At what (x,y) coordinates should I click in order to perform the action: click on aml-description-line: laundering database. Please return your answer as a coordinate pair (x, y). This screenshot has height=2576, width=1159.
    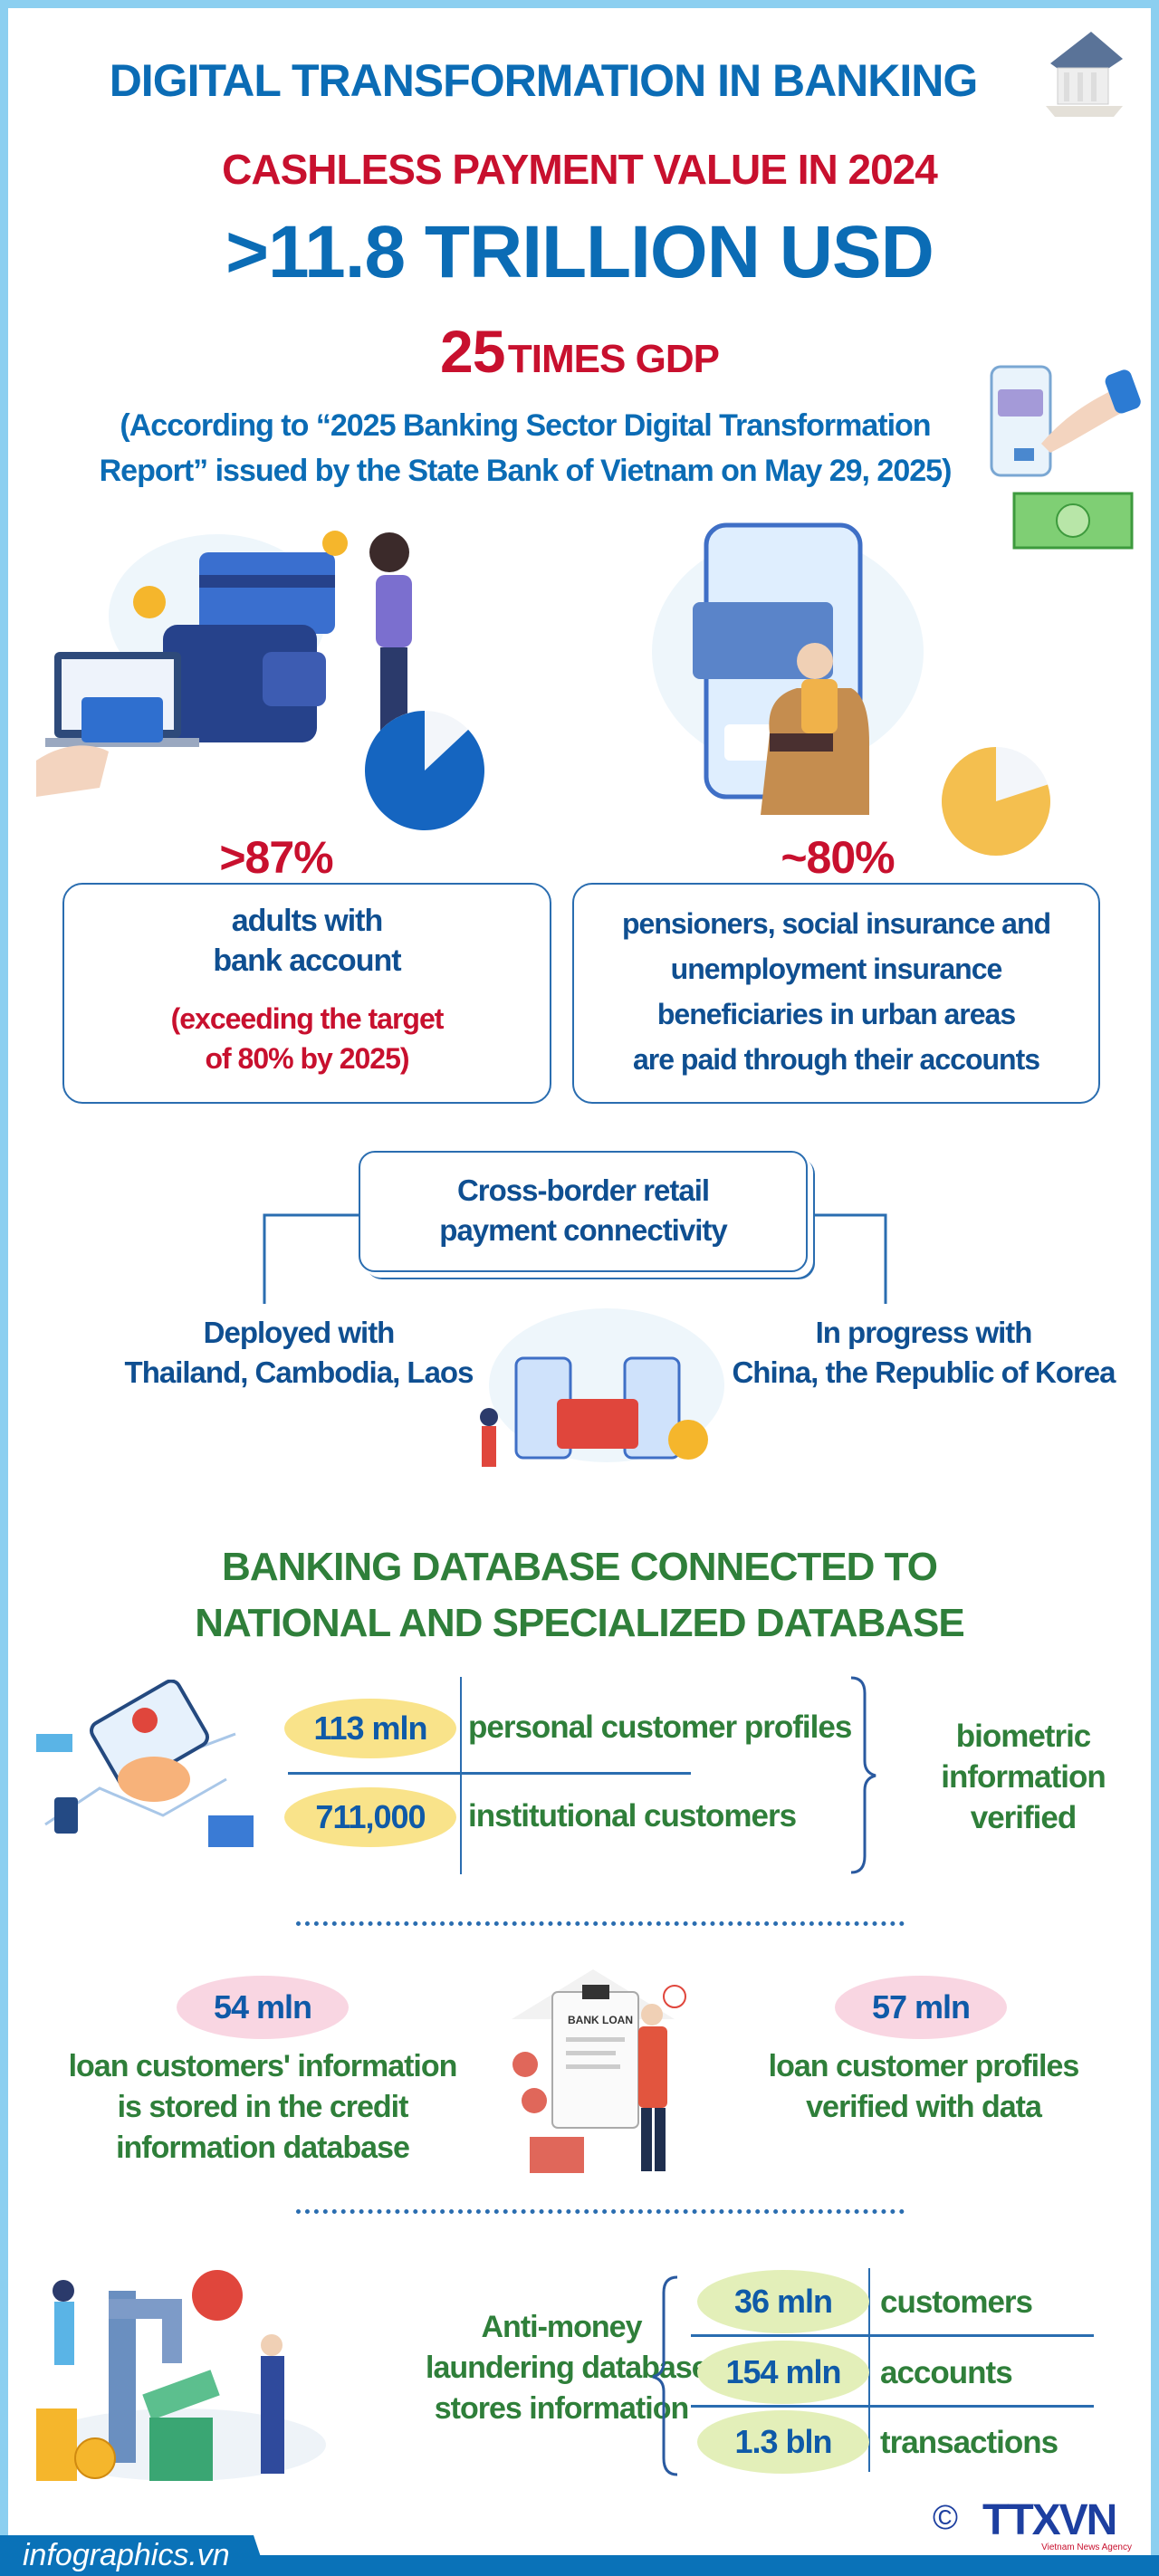
    Looking at the image, I should click on (567, 2368).